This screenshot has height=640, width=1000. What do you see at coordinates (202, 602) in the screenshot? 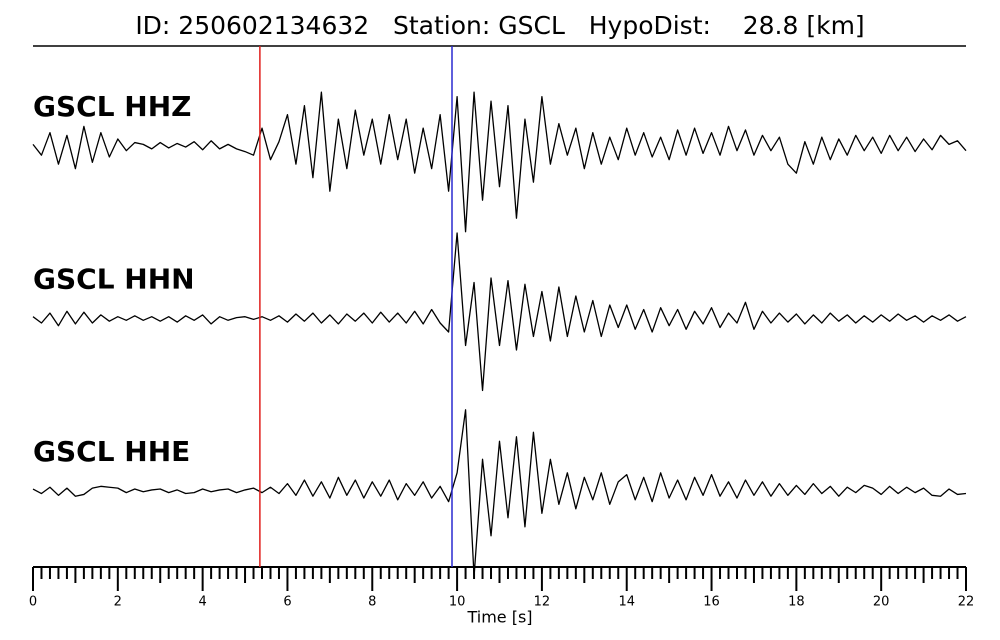
I see `x-tick-label: 4` at bounding box center [202, 602].